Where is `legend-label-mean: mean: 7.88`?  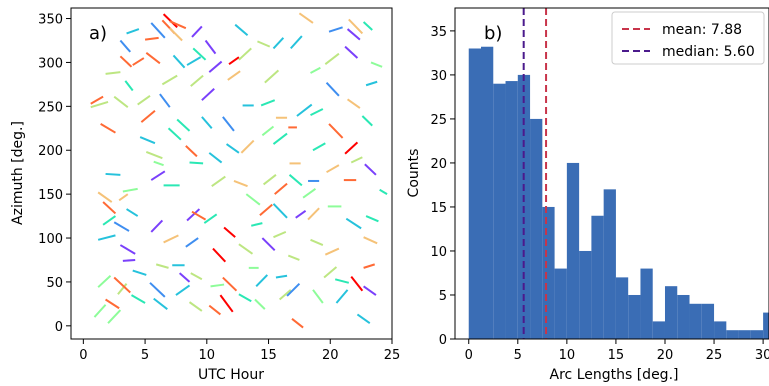
legend-label-mean: mean: 7.88 is located at coordinates (702, 30).